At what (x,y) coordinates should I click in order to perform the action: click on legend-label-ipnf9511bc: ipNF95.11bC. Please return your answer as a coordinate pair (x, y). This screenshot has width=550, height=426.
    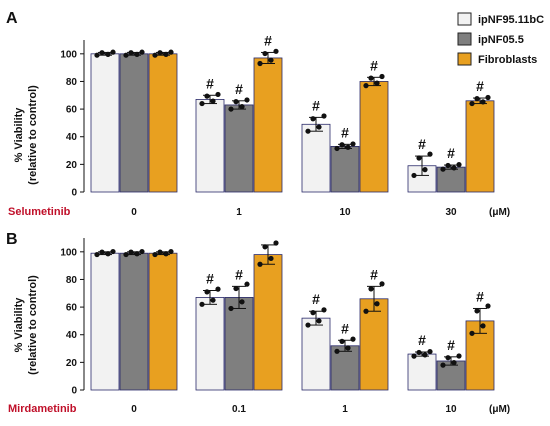
    Looking at the image, I should click on (511, 20).